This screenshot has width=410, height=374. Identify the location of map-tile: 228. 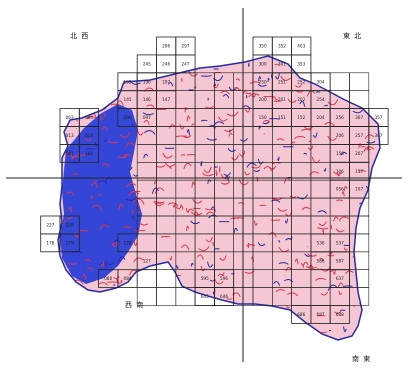
(69, 225).